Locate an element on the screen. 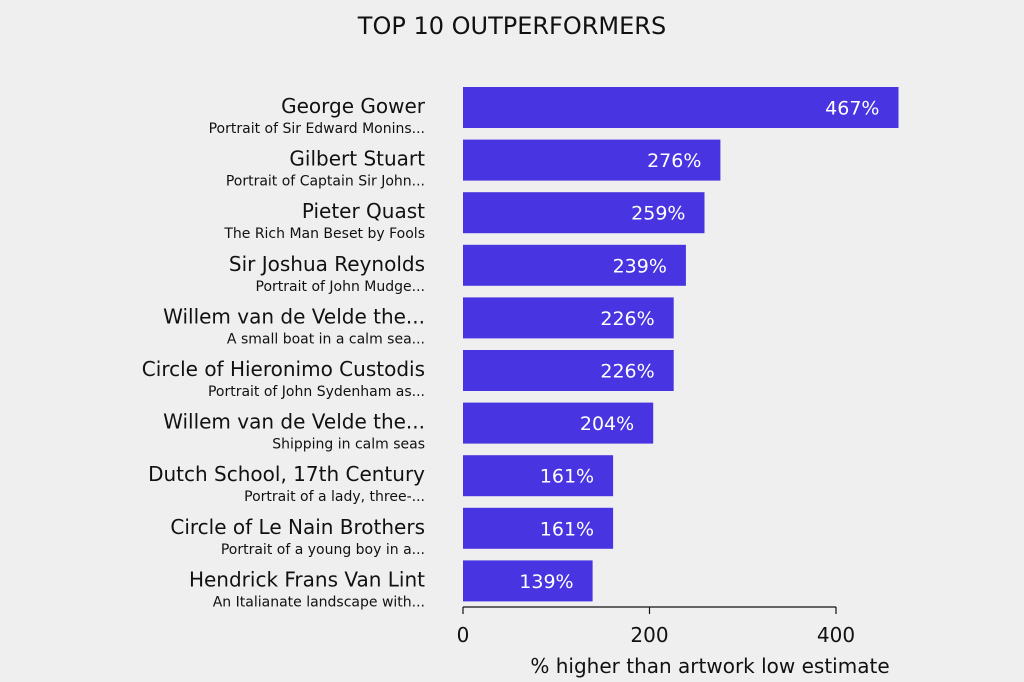 This screenshot has height=682, width=1024. artist-label: Pieter Quast is located at coordinates (363, 211).